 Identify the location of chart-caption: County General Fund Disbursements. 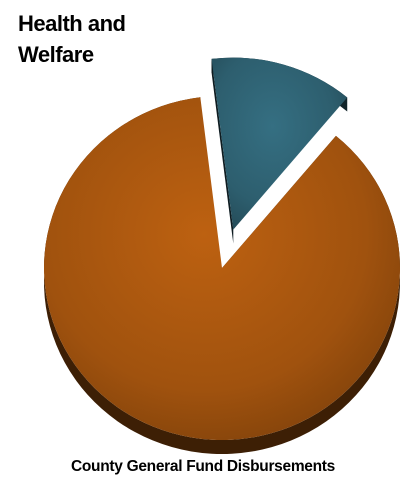
(203, 466).